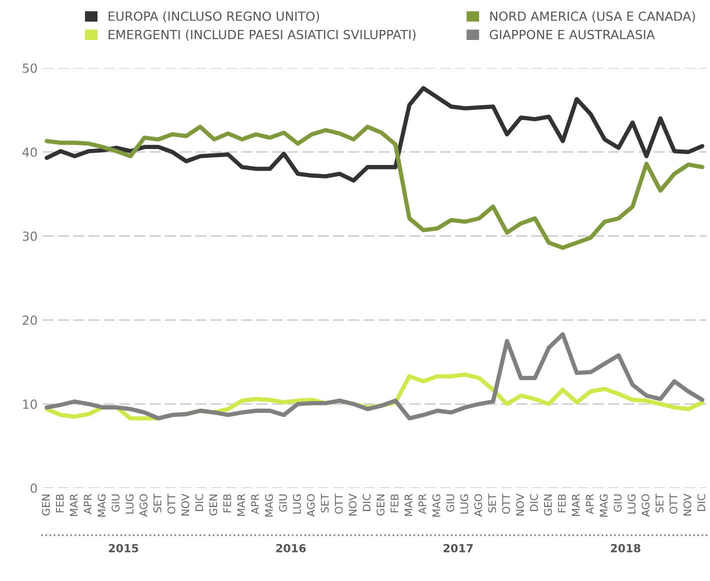 This screenshot has height=581, width=710. I want to click on line-series, so click(374, 376).